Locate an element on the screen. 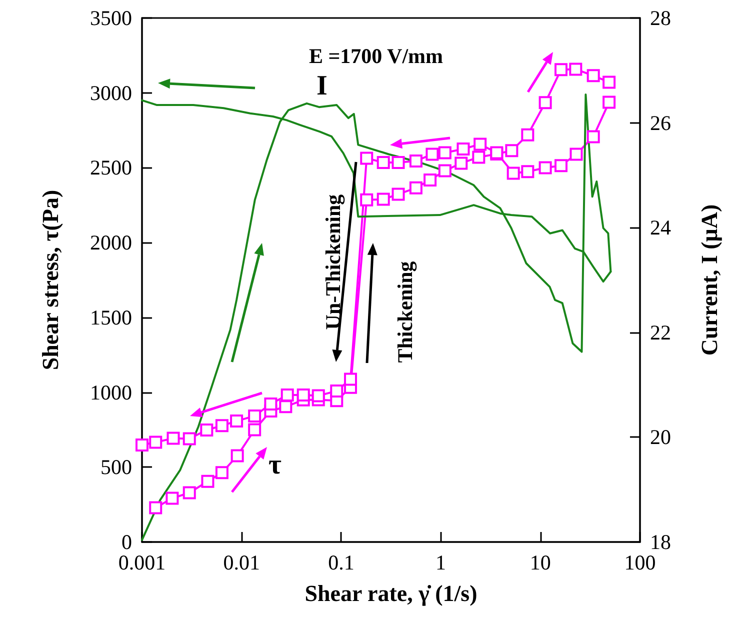 This screenshot has height=642, width=746. annotation: Thickening is located at coordinates (405, 311).